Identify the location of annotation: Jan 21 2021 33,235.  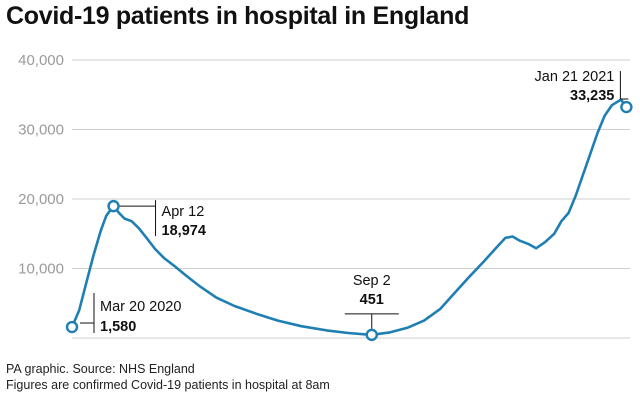
(584, 91).